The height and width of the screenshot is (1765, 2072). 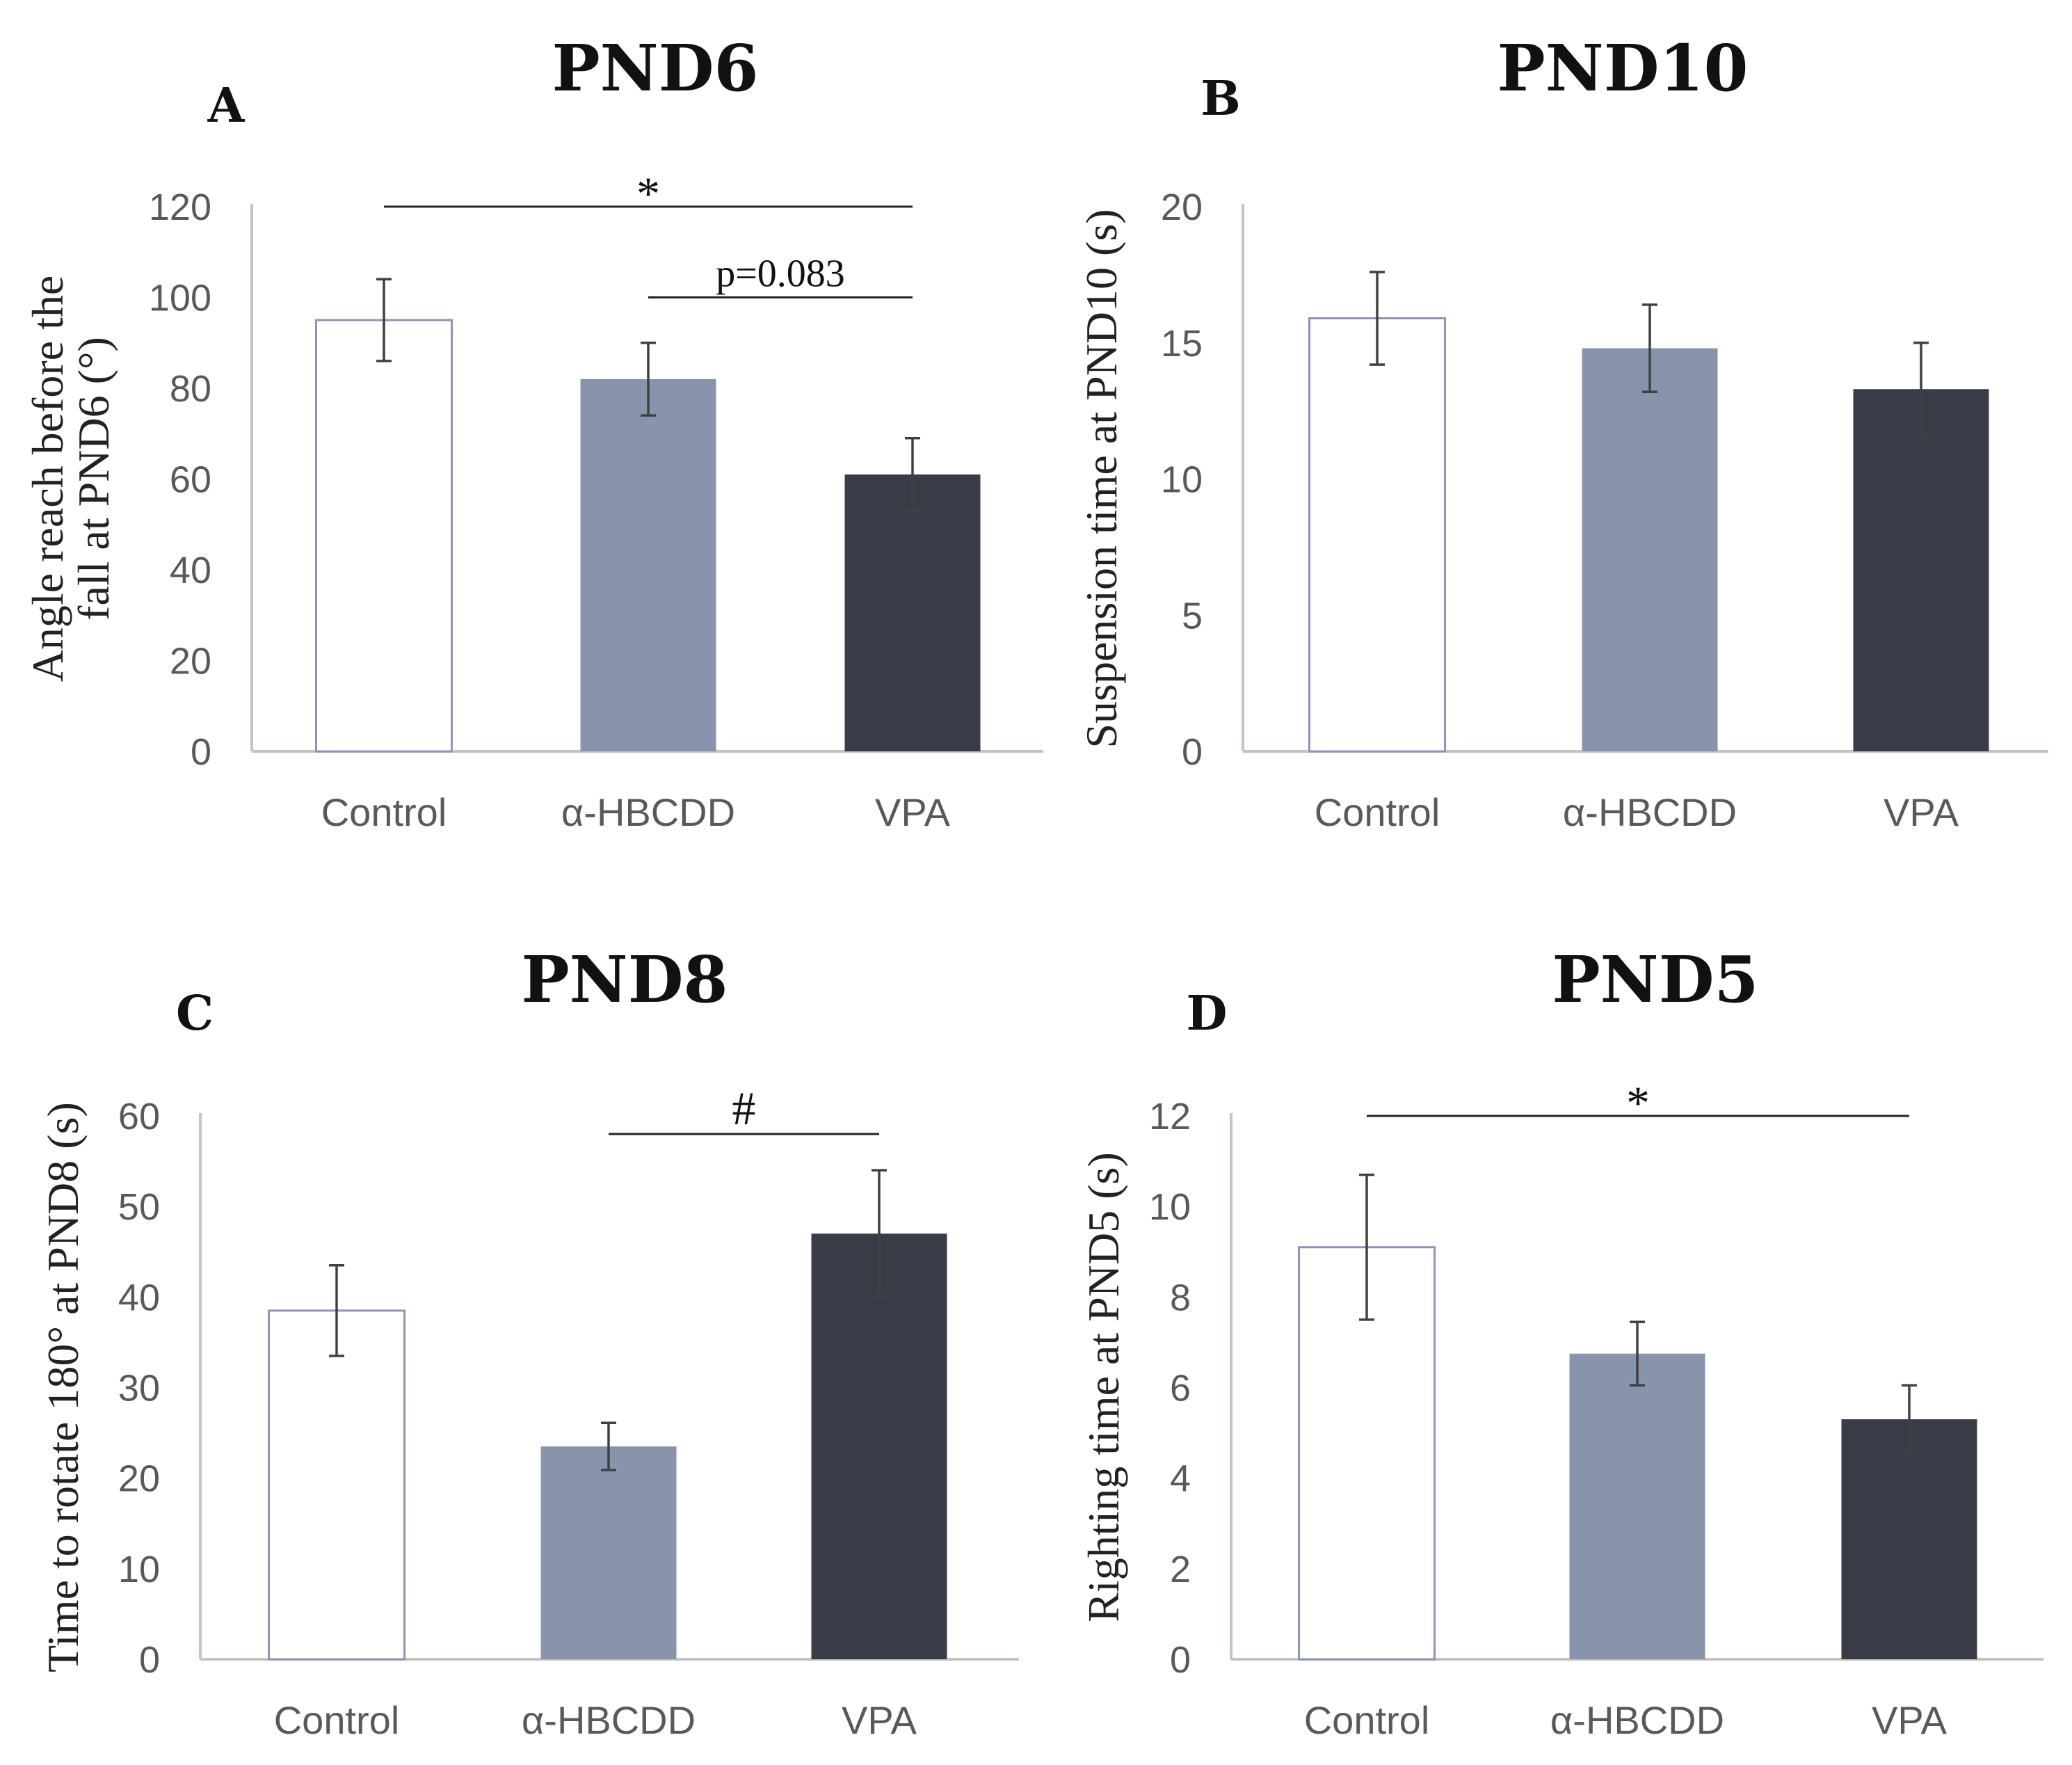 What do you see at coordinates (1180, 1570) in the screenshot?
I see `y-tick-label: 2` at bounding box center [1180, 1570].